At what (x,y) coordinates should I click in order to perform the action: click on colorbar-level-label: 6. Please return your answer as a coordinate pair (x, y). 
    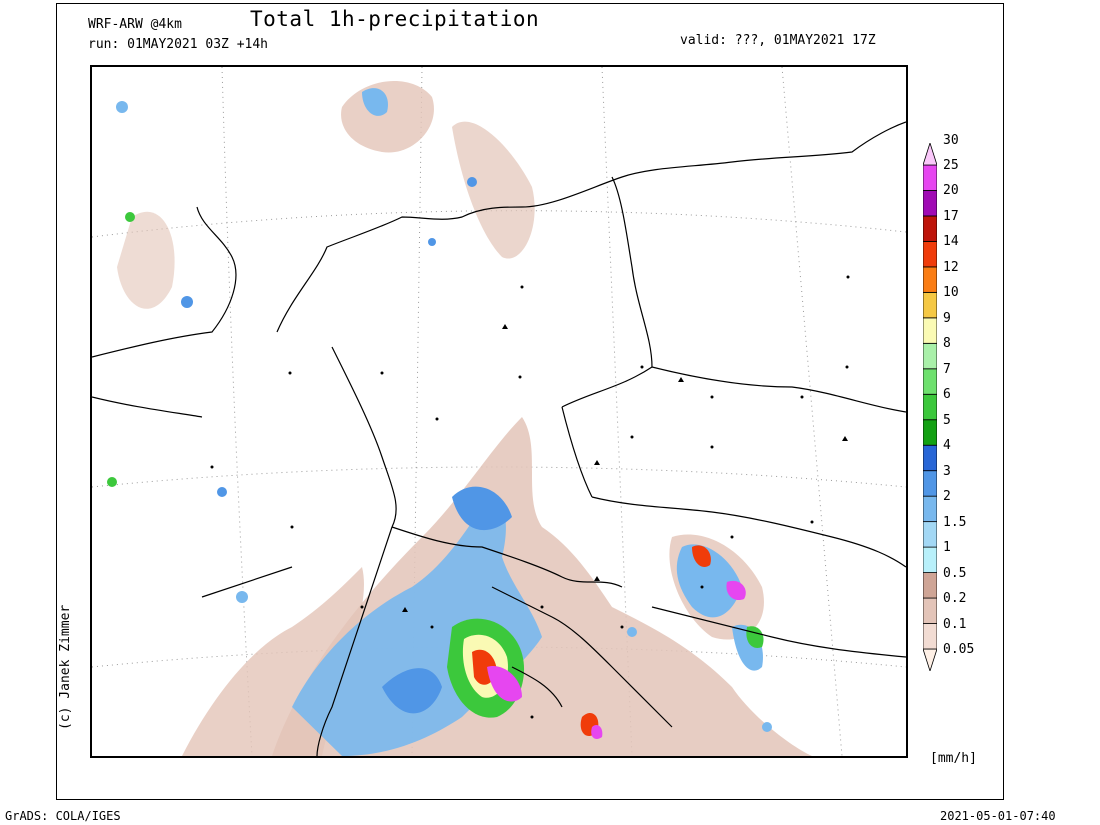
    Looking at the image, I should click on (947, 395).